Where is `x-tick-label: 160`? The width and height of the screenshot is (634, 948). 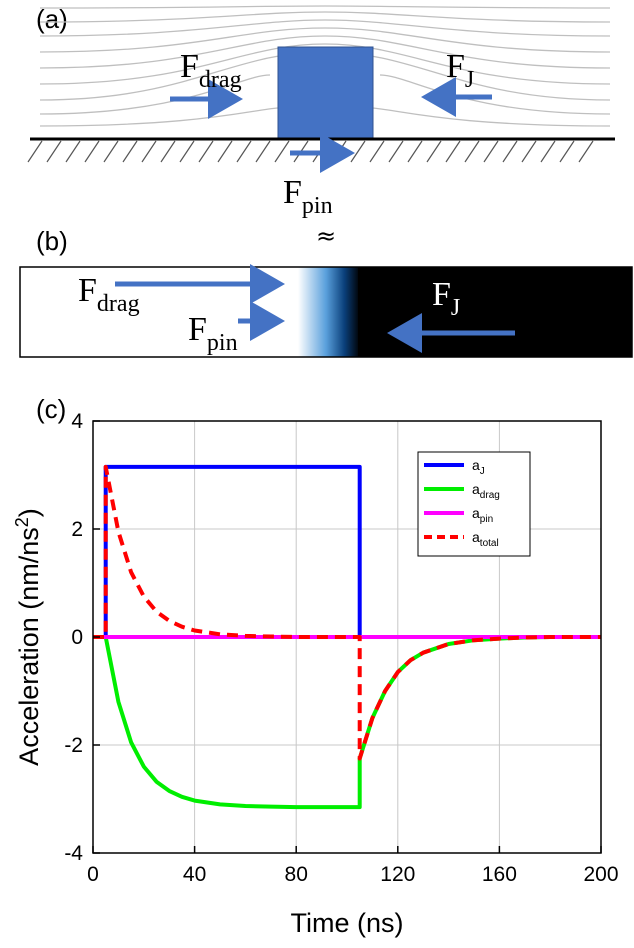 x-tick-label: 160 is located at coordinates (499, 874).